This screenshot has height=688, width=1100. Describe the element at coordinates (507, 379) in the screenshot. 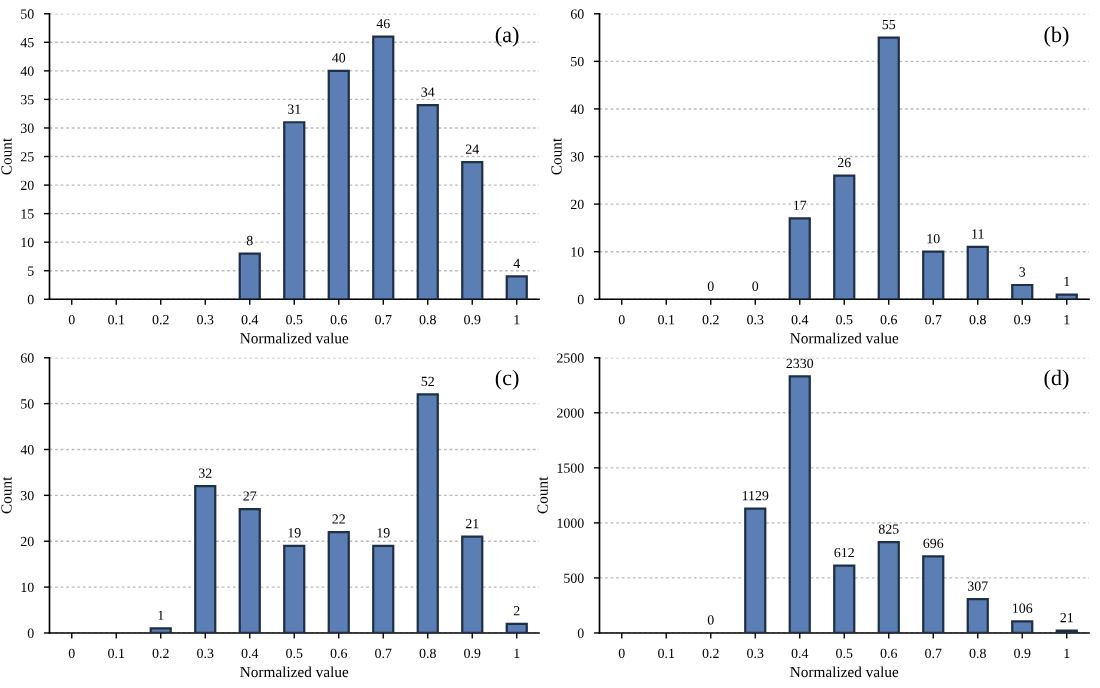

I see `annotation: (c)` at that location.